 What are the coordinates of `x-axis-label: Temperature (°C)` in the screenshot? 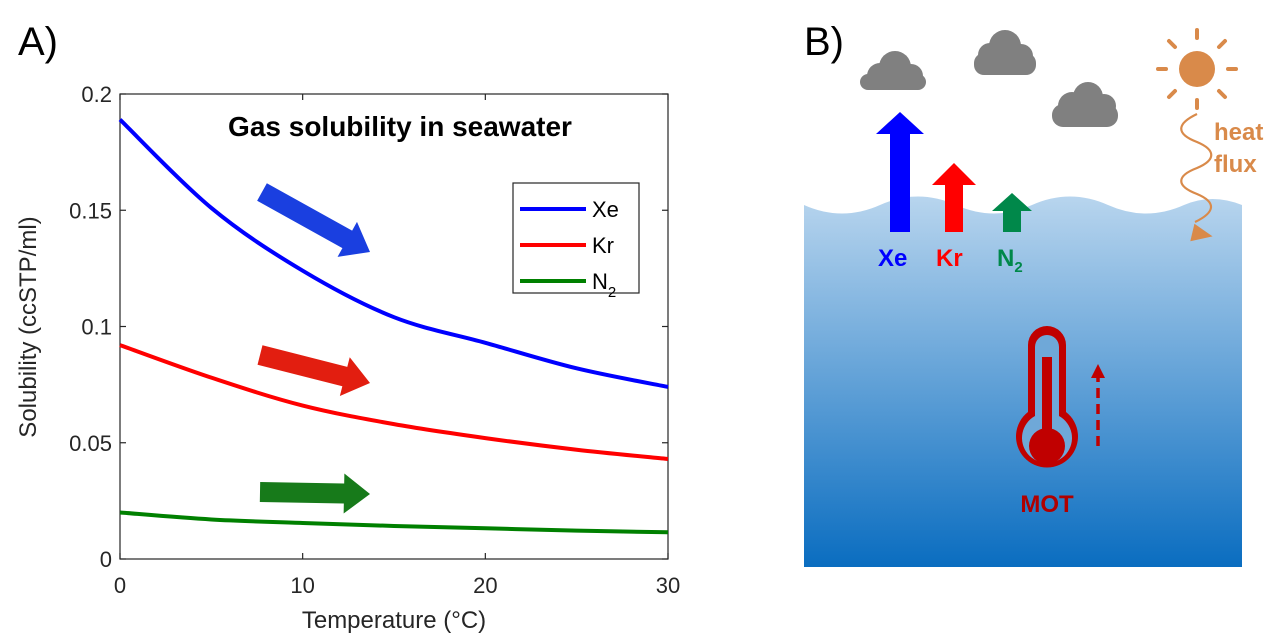 It's located at (394, 620).